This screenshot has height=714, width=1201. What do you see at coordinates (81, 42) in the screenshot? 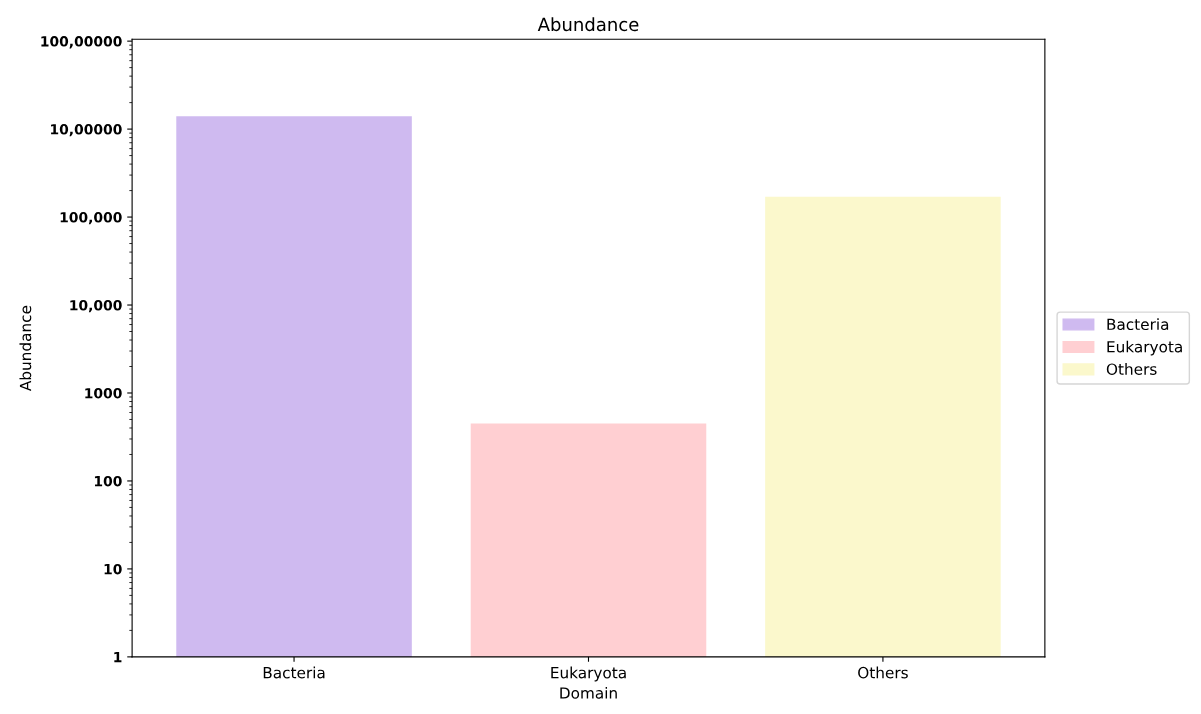
I see `y-tick-label: 100,00000` at bounding box center [81, 42].